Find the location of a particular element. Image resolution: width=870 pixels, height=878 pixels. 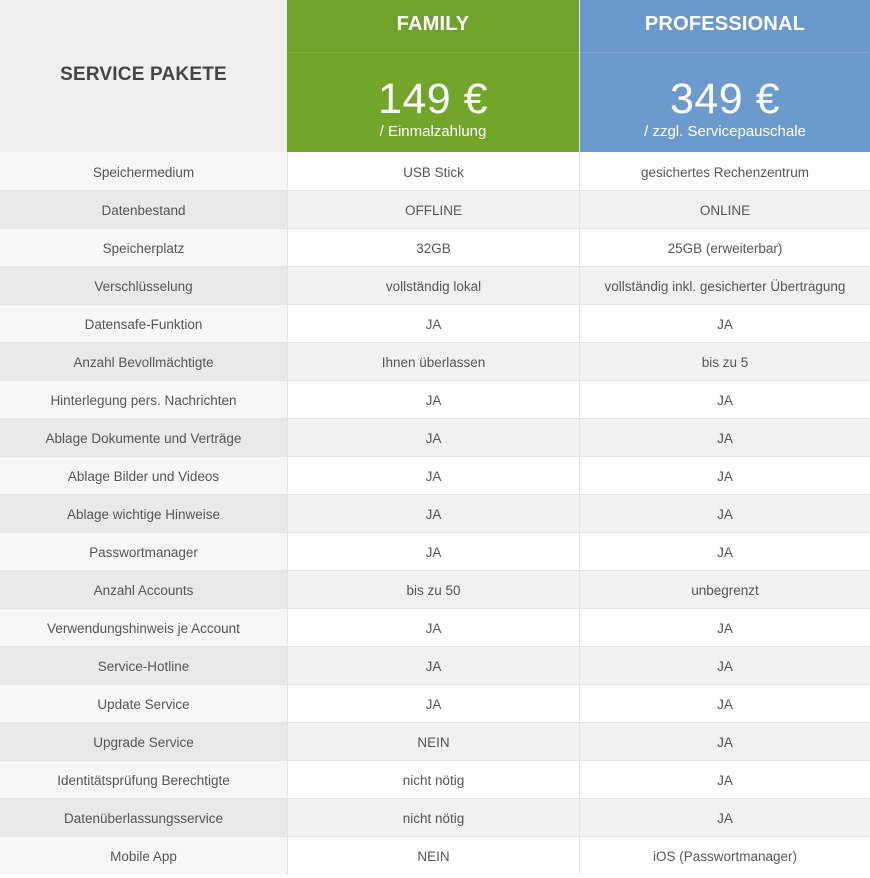

professional-value: ONLINE is located at coordinates (724, 209).